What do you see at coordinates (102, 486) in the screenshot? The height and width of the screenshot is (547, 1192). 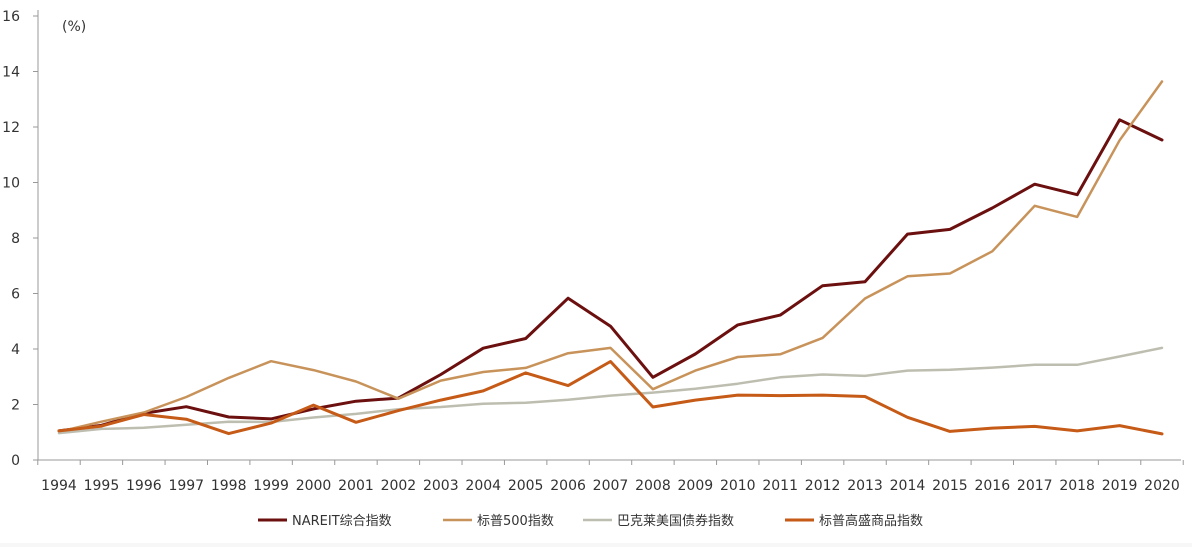 I see `x-tick-label: 1995` at bounding box center [102, 486].